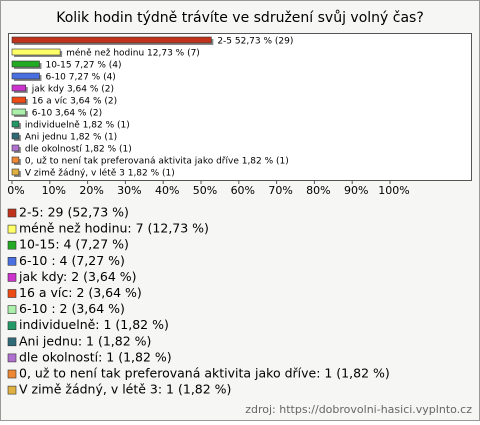 The width and height of the screenshot is (480, 425). What do you see at coordinates (393, 190) in the screenshot?
I see `x-tick-label: 100%` at bounding box center [393, 190].